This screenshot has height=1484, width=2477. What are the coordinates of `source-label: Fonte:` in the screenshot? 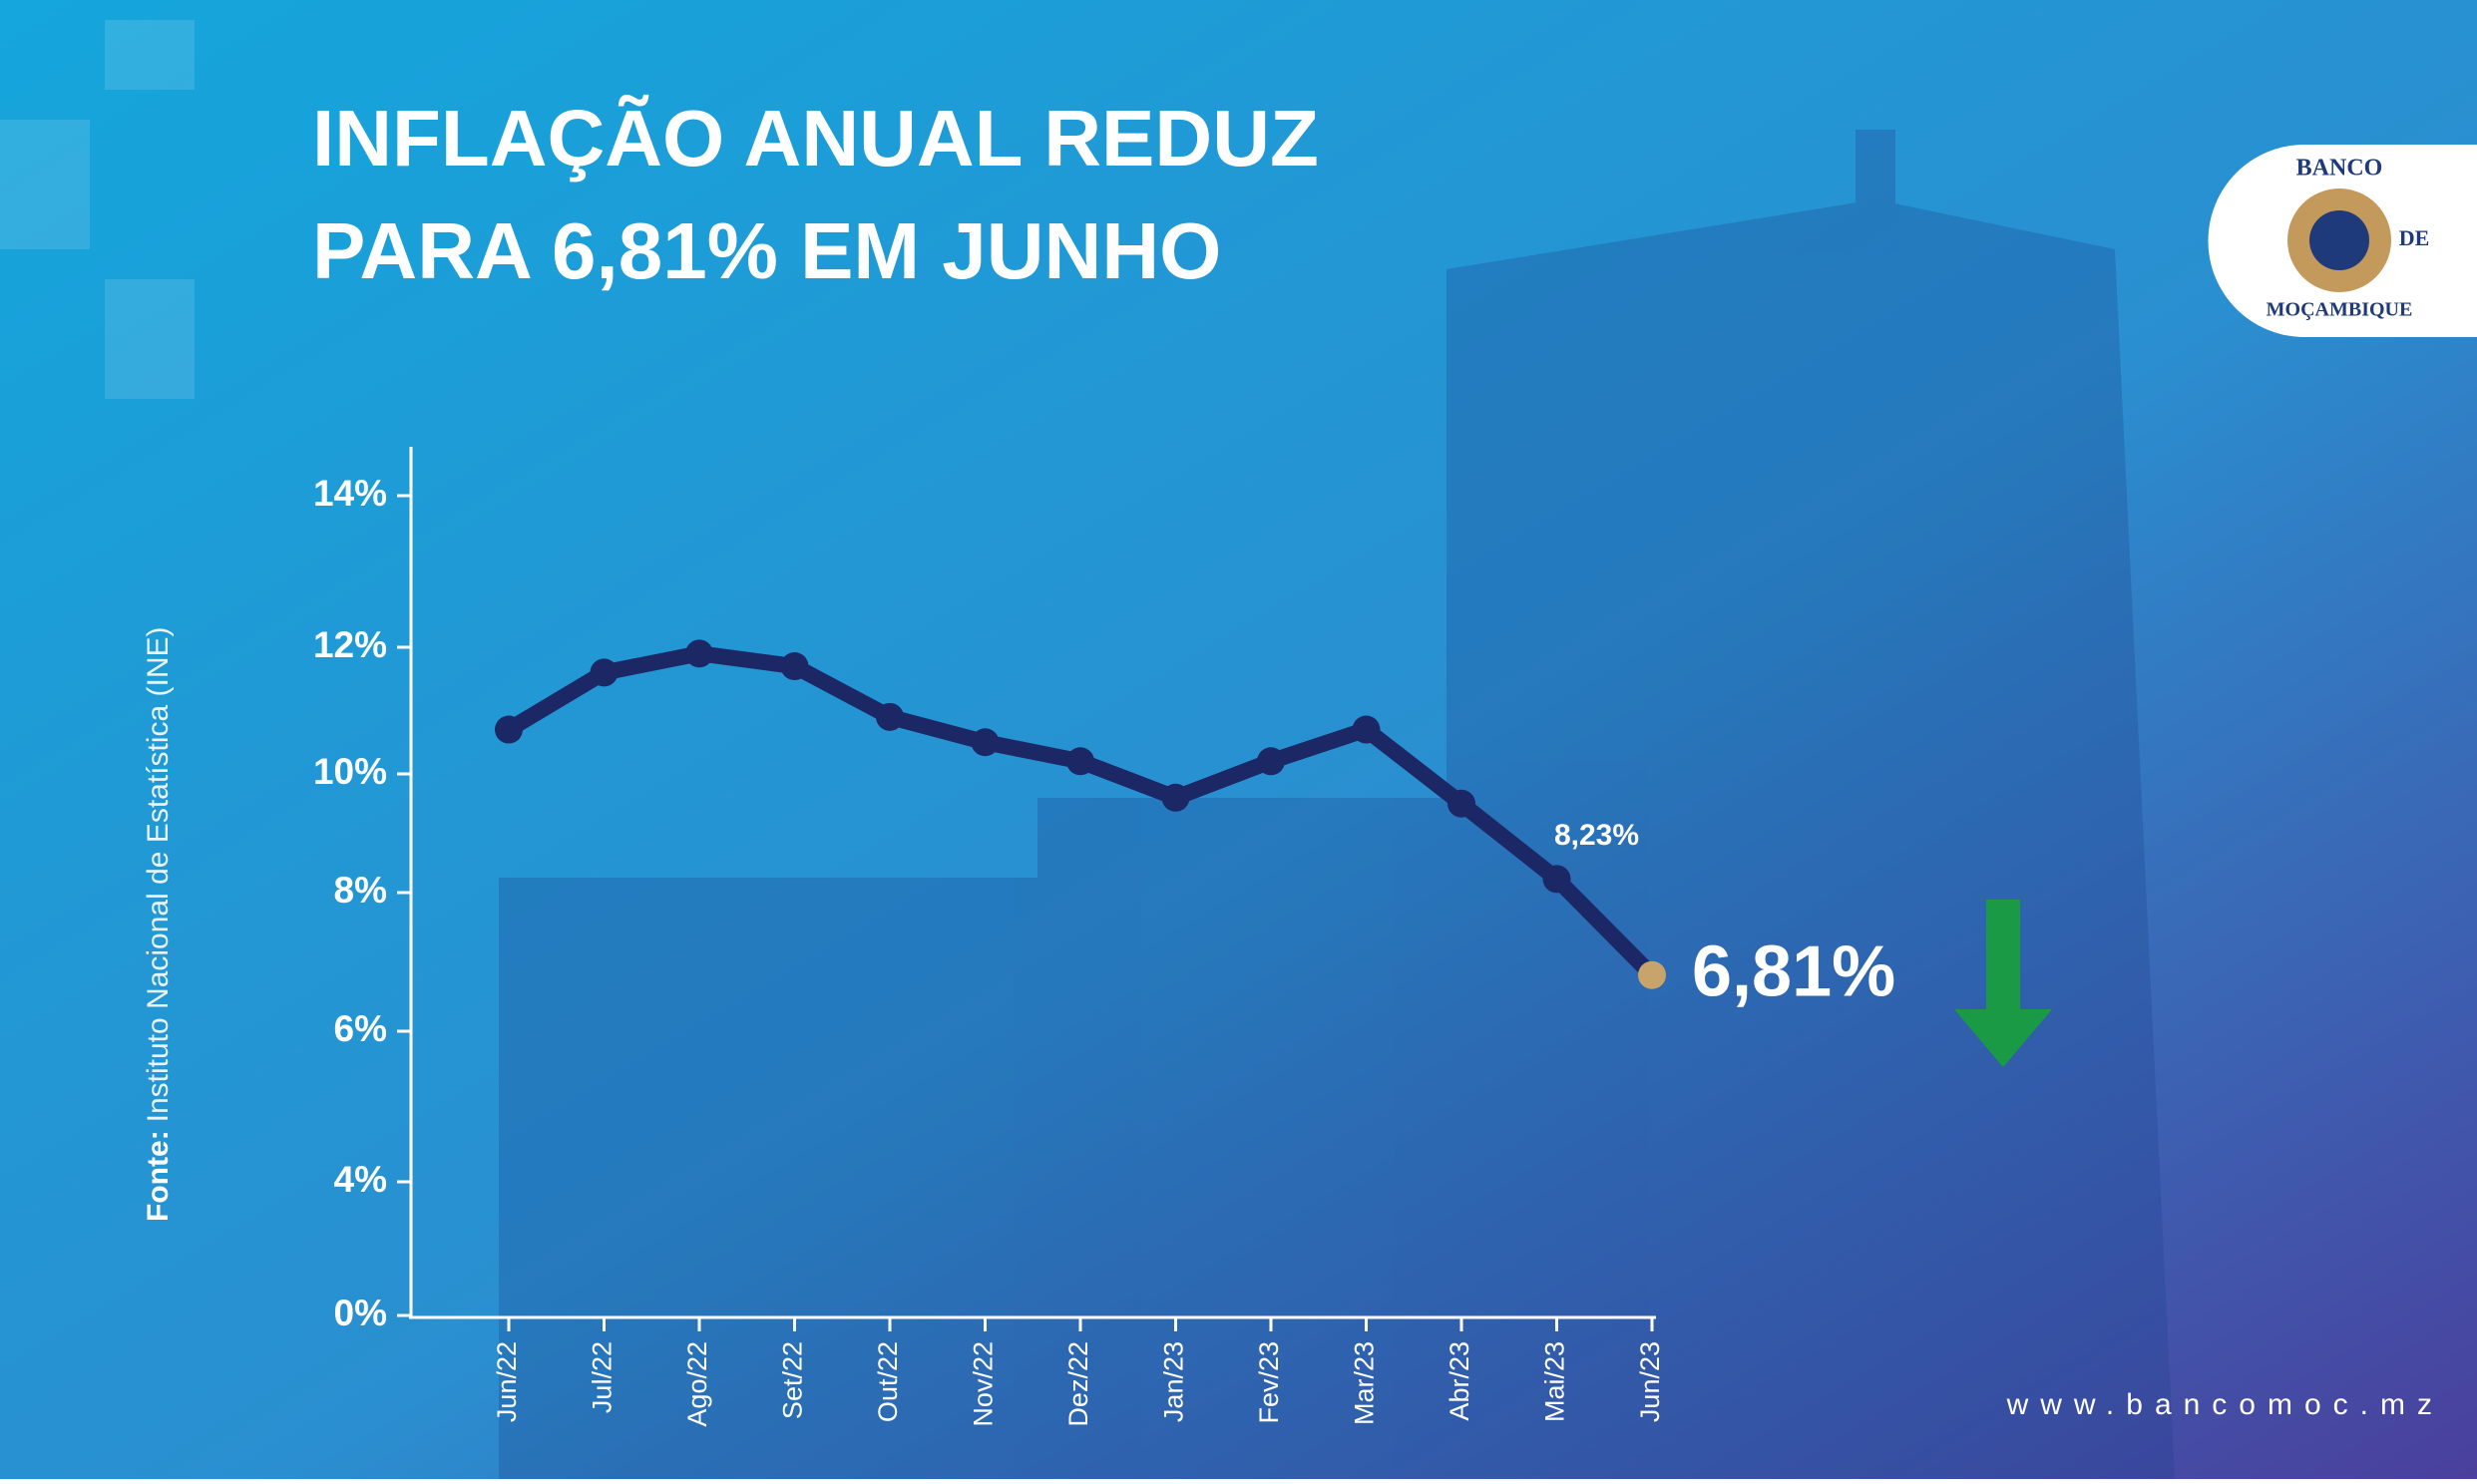 It's located at (158, 1176).